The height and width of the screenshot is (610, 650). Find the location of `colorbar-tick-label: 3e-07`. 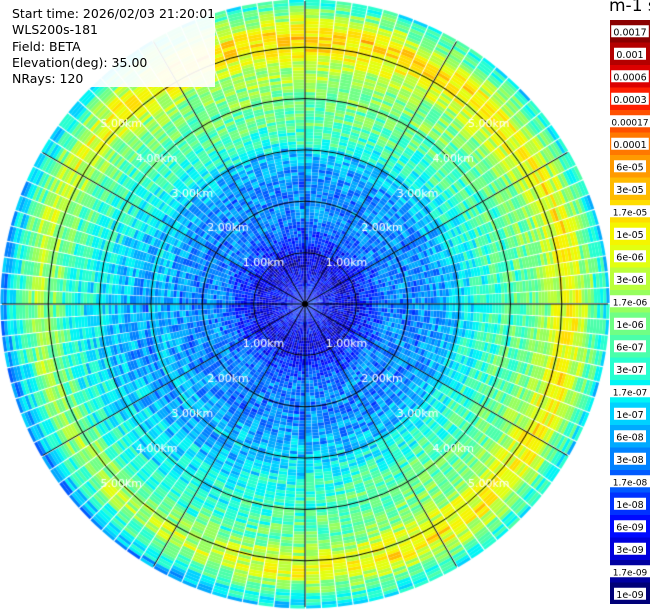

colorbar-tick-label: 3e-07 is located at coordinates (629, 370).